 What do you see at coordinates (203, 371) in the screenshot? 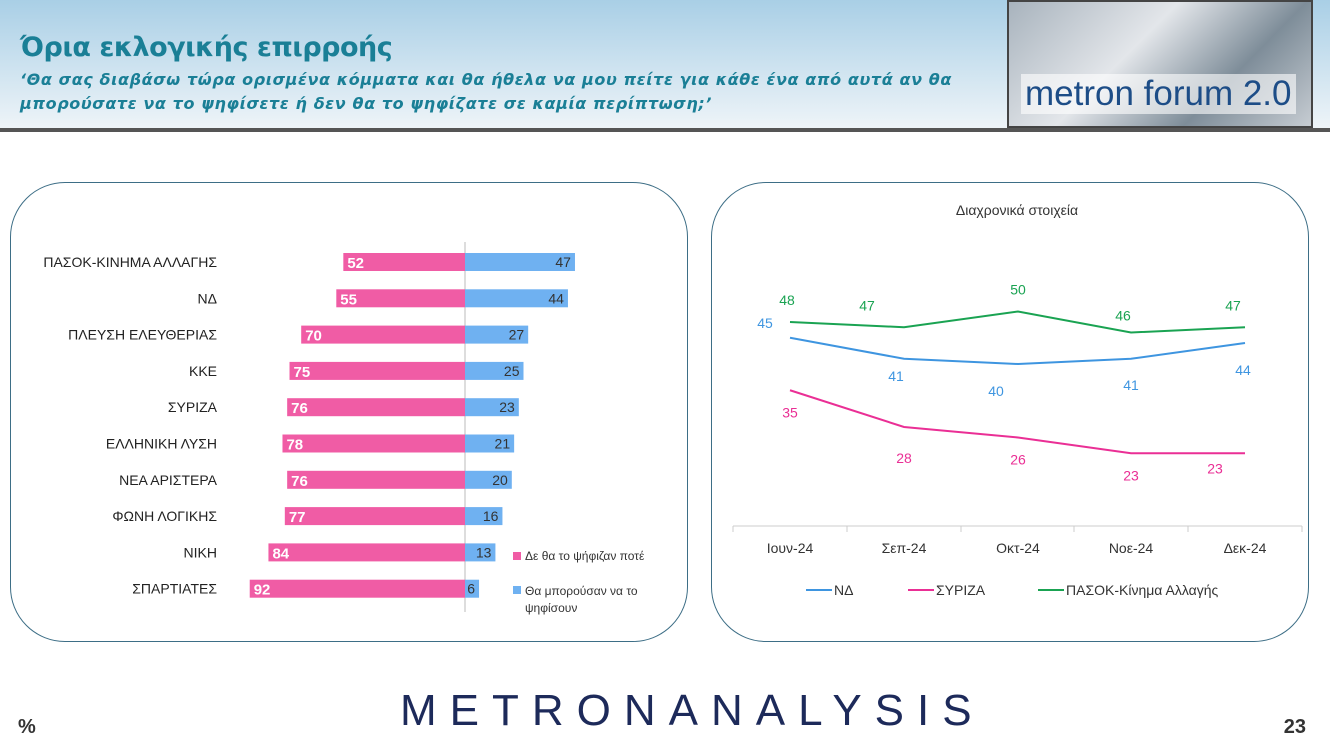
I see `category-label: ΚΚΕ` at bounding box center [203, 371].